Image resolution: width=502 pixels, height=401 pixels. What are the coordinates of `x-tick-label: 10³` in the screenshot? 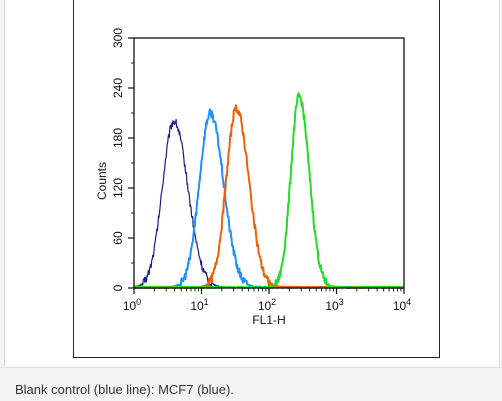 It's located at (334, 305).